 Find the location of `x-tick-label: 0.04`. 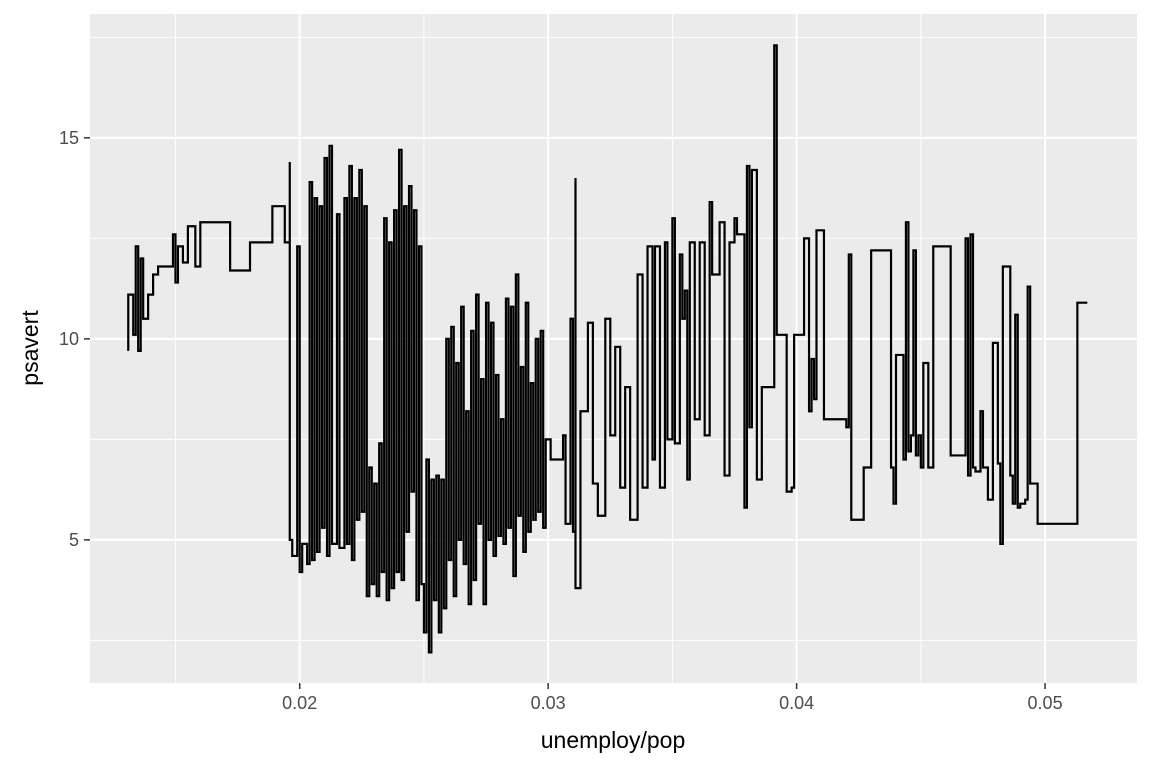

x-tick-label: 0.04 is located at coordinates (796, 703).